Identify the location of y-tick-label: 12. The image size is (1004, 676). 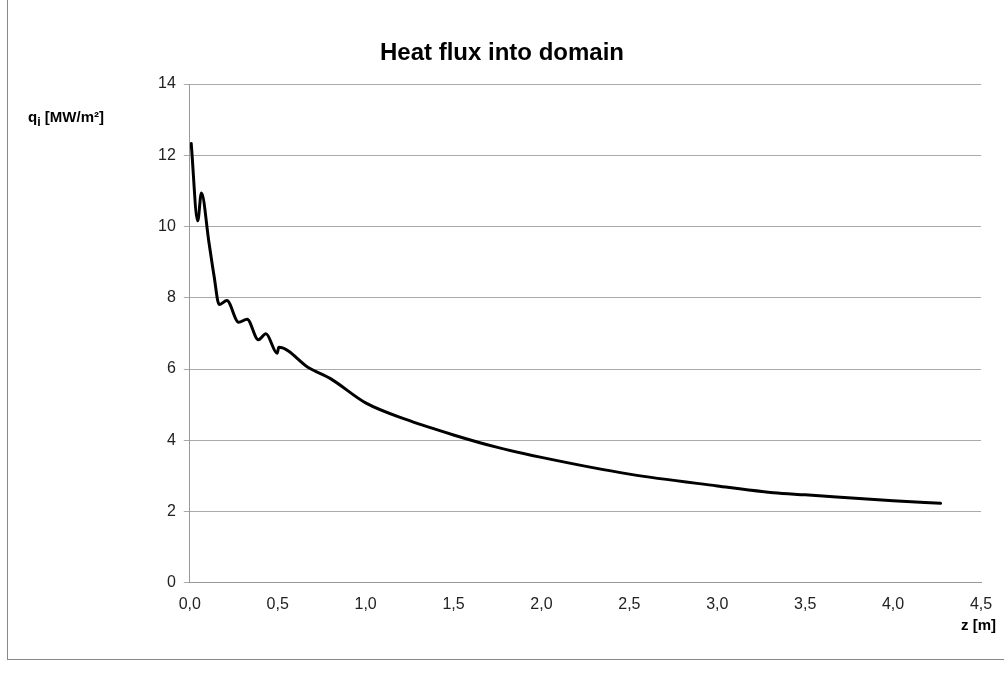
(167, 154).